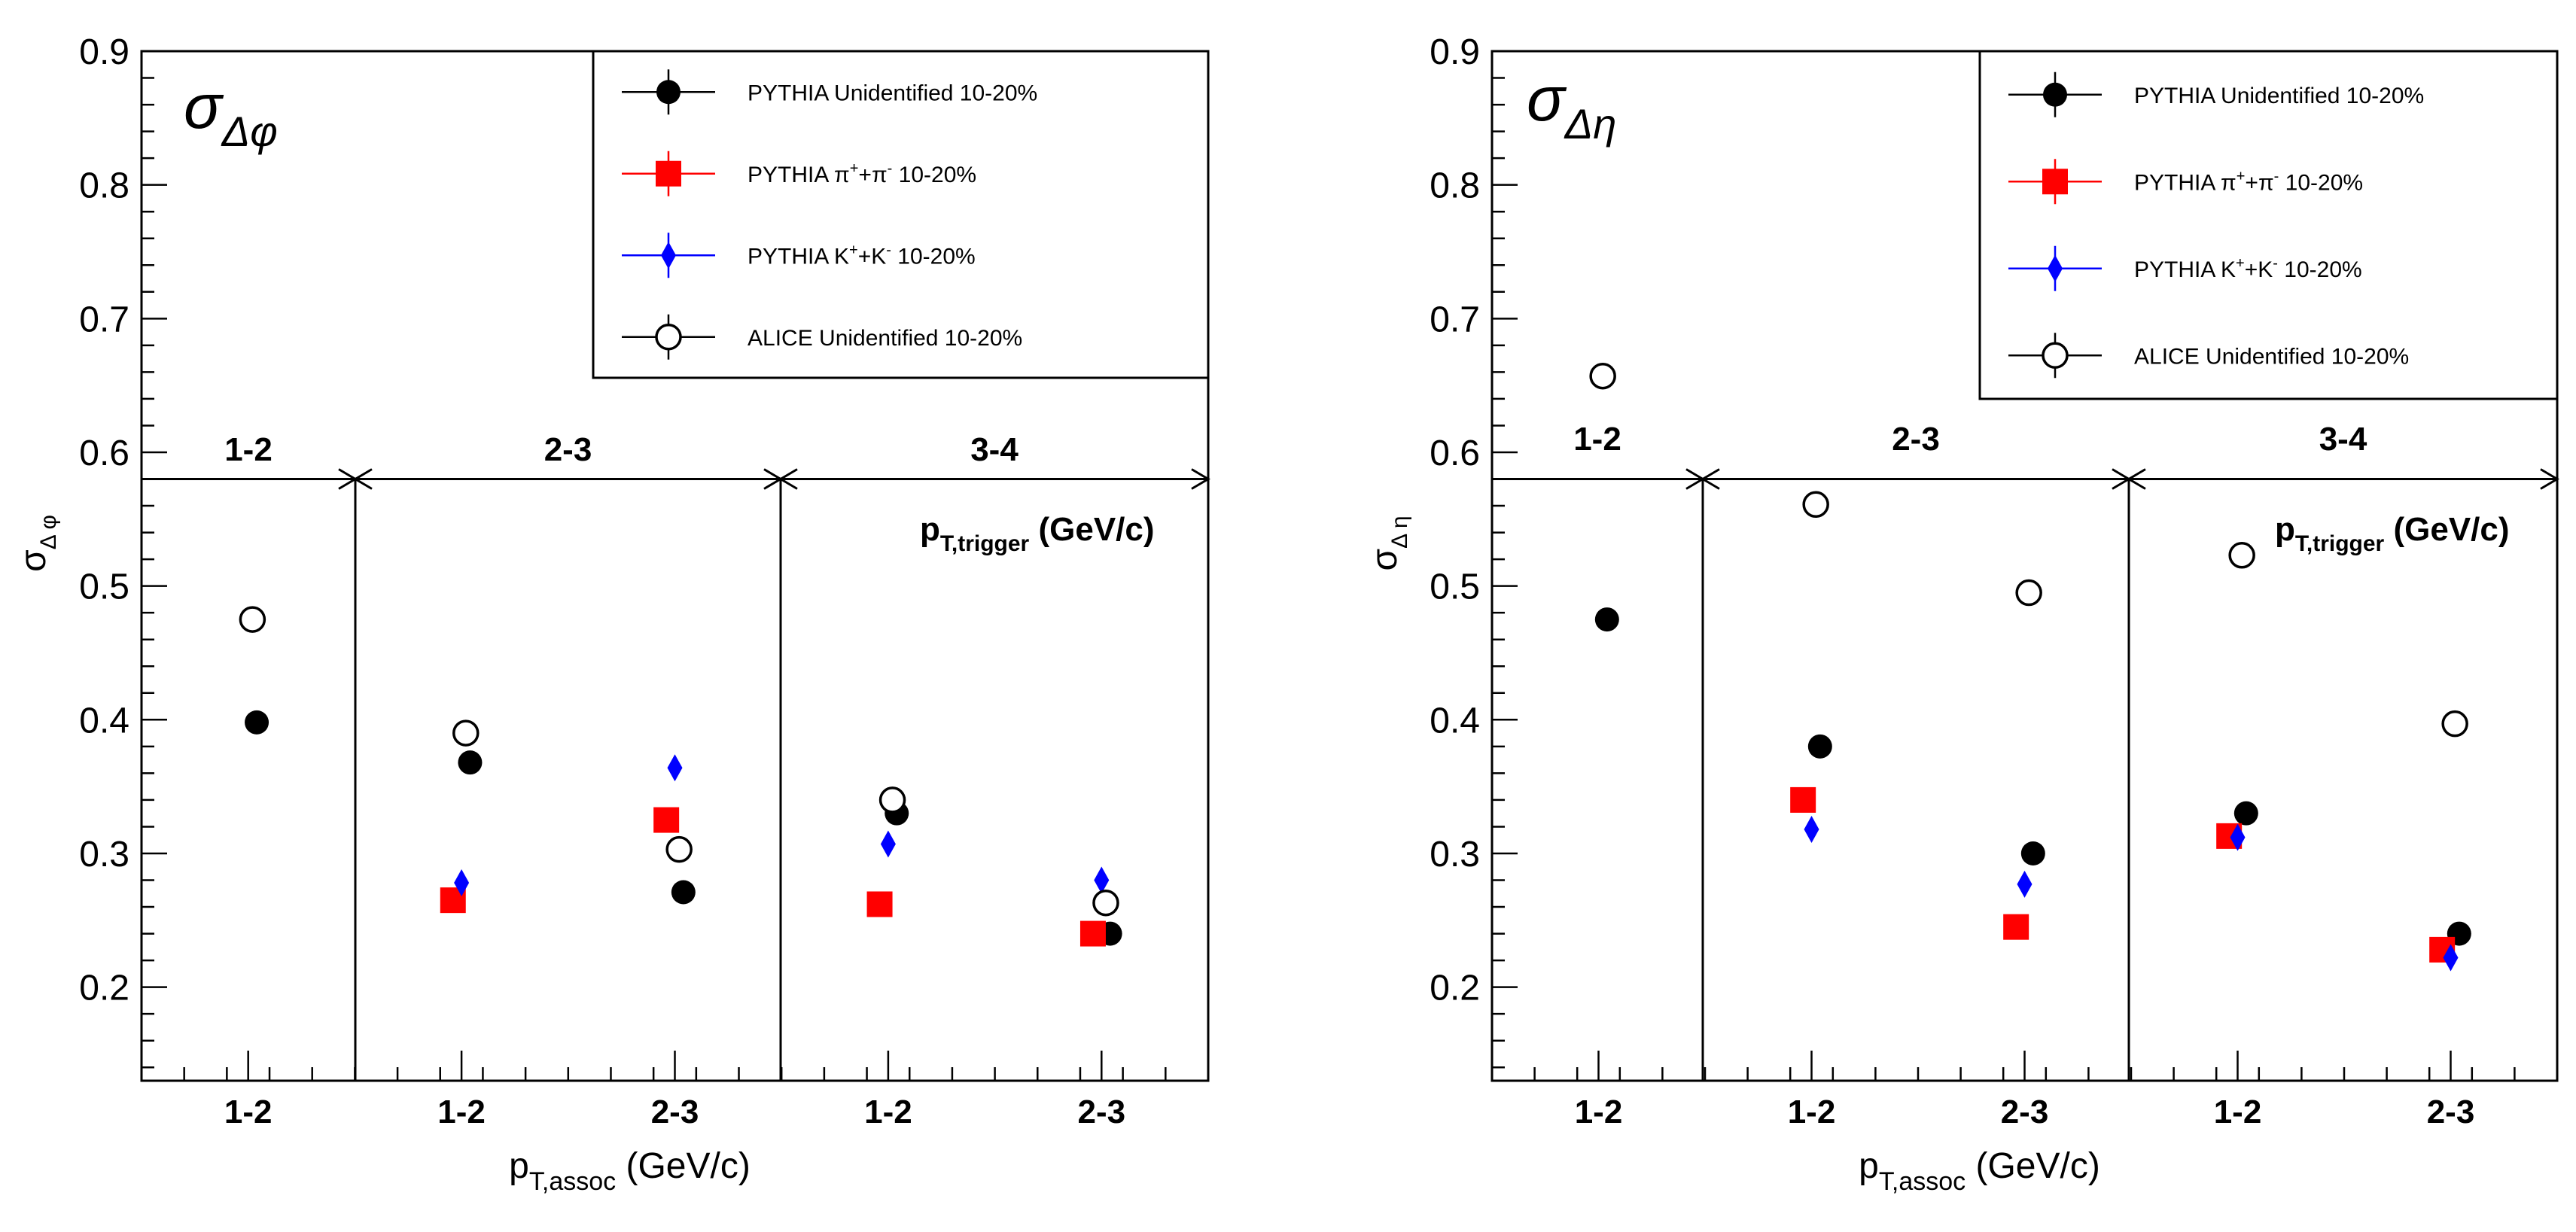  Describe the element at coordinates (2447, 529) in the screenshot. I see `trigger-label-units: (GeV/c)` at that location.